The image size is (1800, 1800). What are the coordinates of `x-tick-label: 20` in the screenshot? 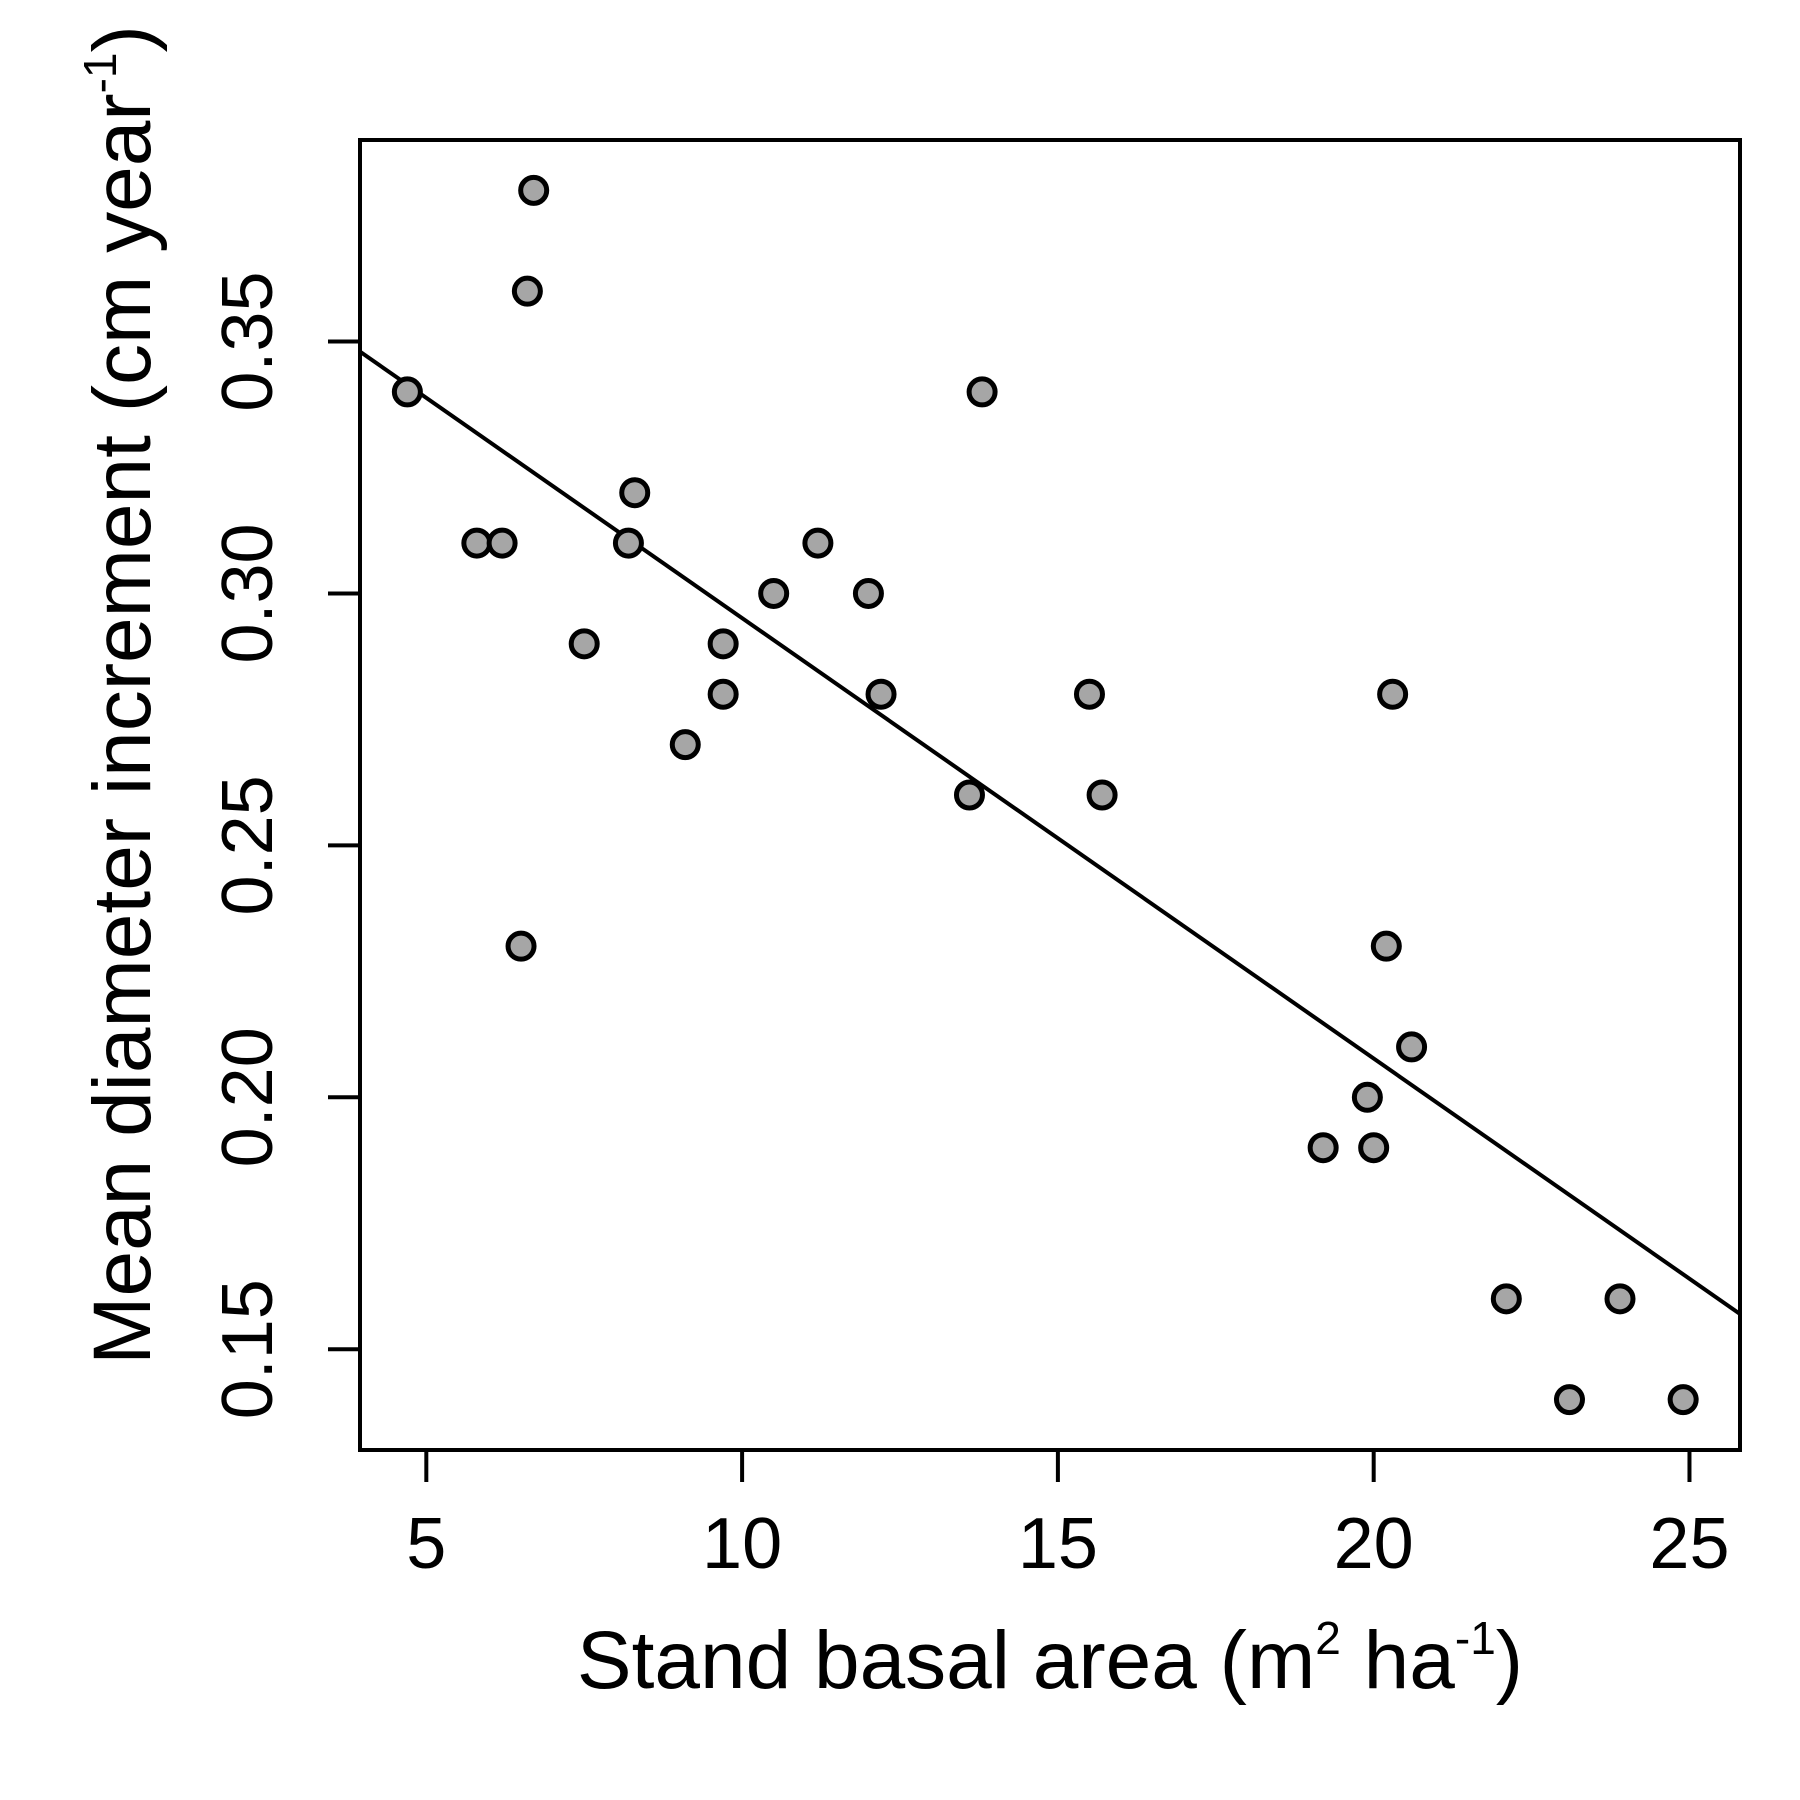 It's located at (1374, 1544).